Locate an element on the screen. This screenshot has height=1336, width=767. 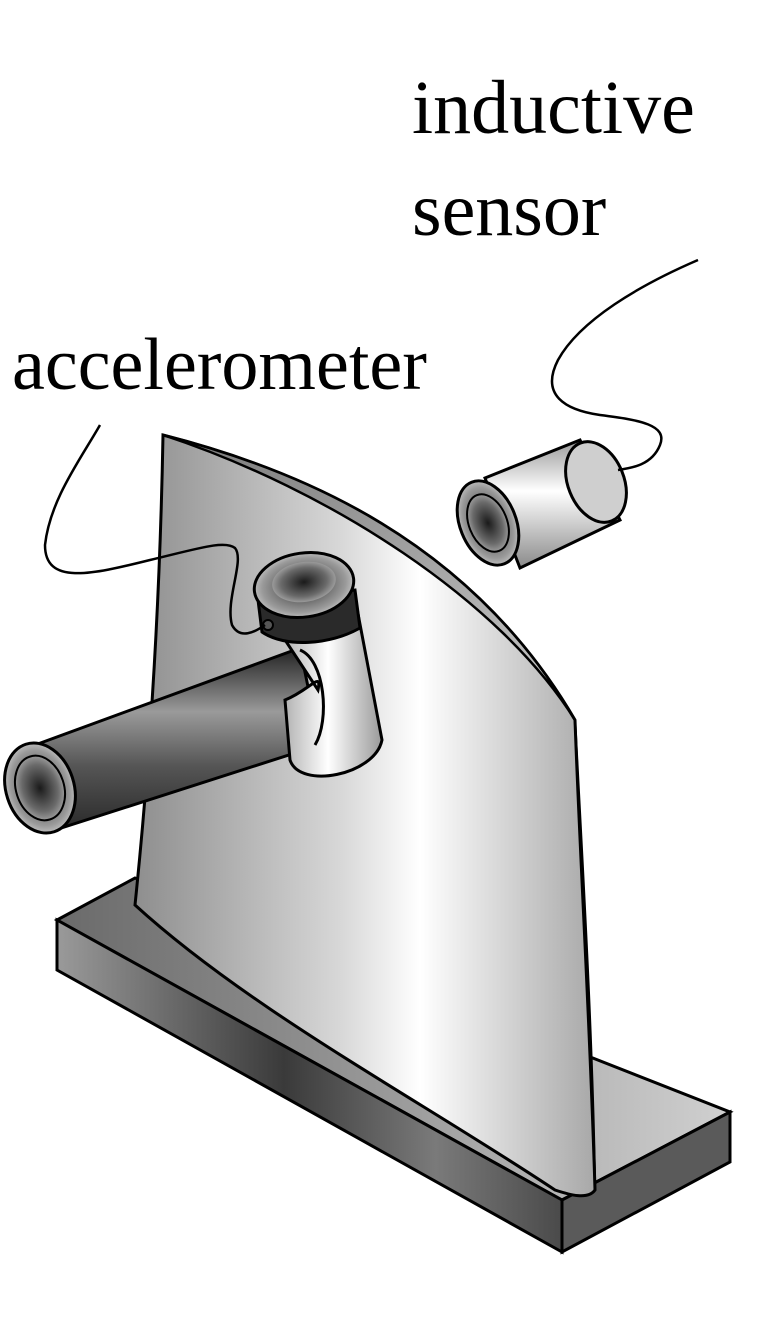
accelerometer-sensor is located at coordinates (307, 598).